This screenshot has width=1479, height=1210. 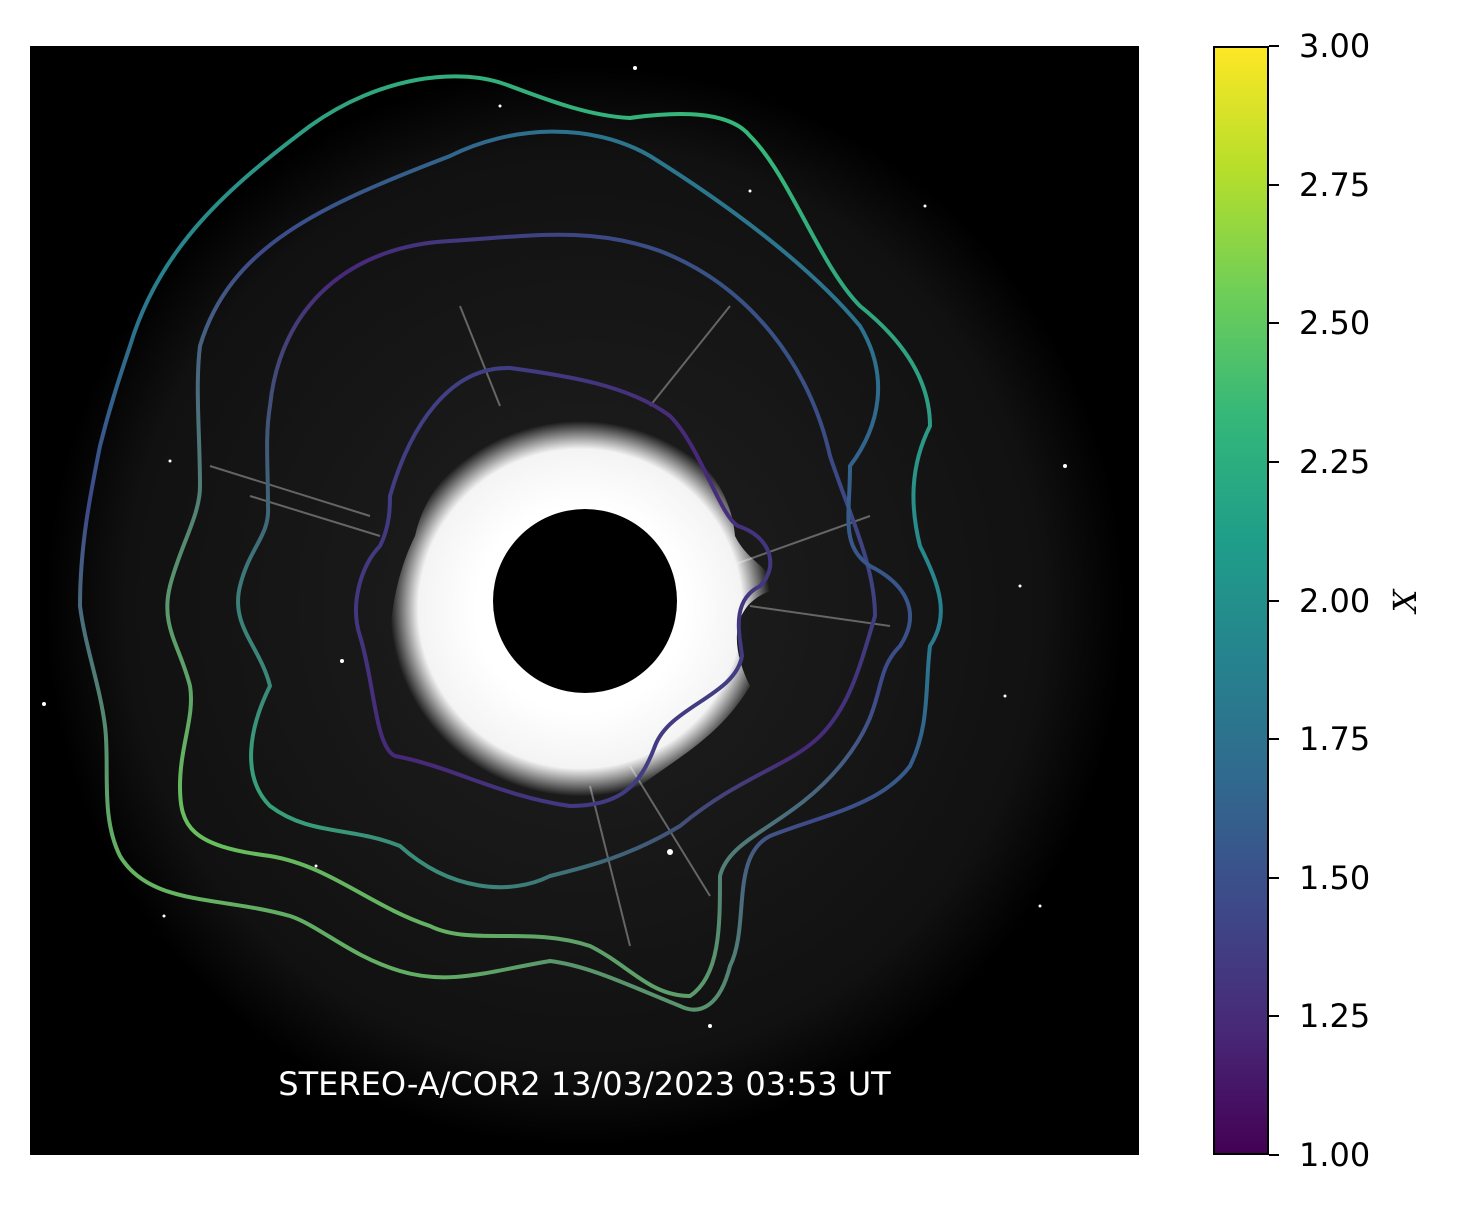 I want to click on colorbar-label: X, so click(x=1405, y=601).